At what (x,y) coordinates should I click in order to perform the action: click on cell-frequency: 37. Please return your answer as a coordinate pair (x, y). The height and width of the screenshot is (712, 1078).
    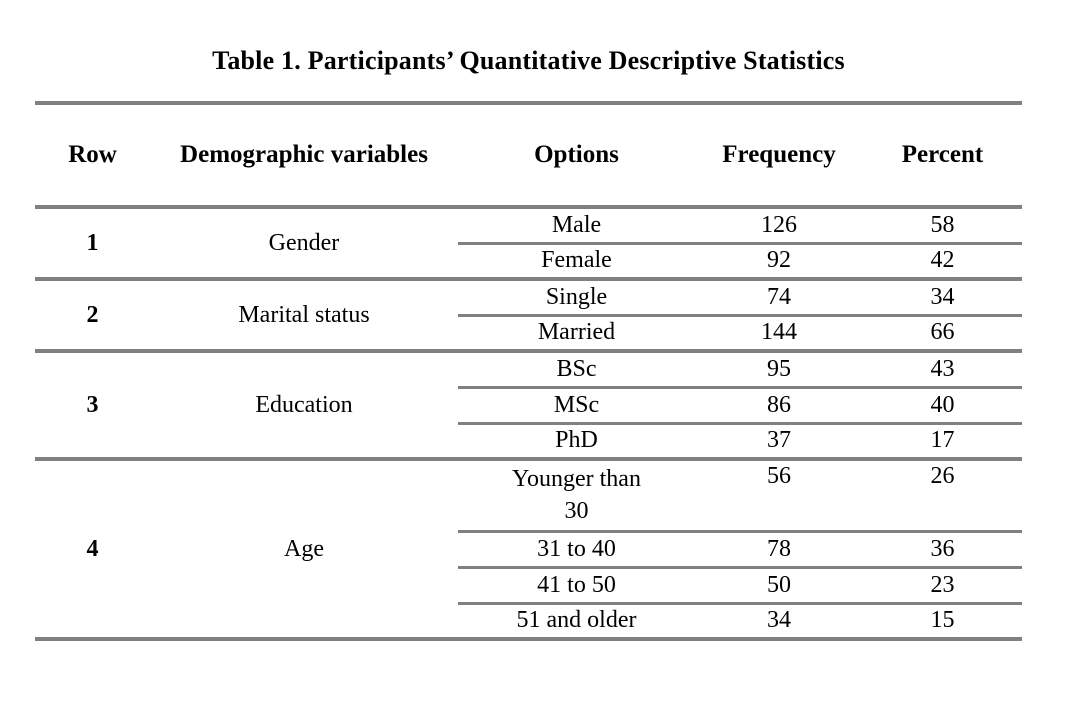
    Looking at the image, I should click on (779, 440).